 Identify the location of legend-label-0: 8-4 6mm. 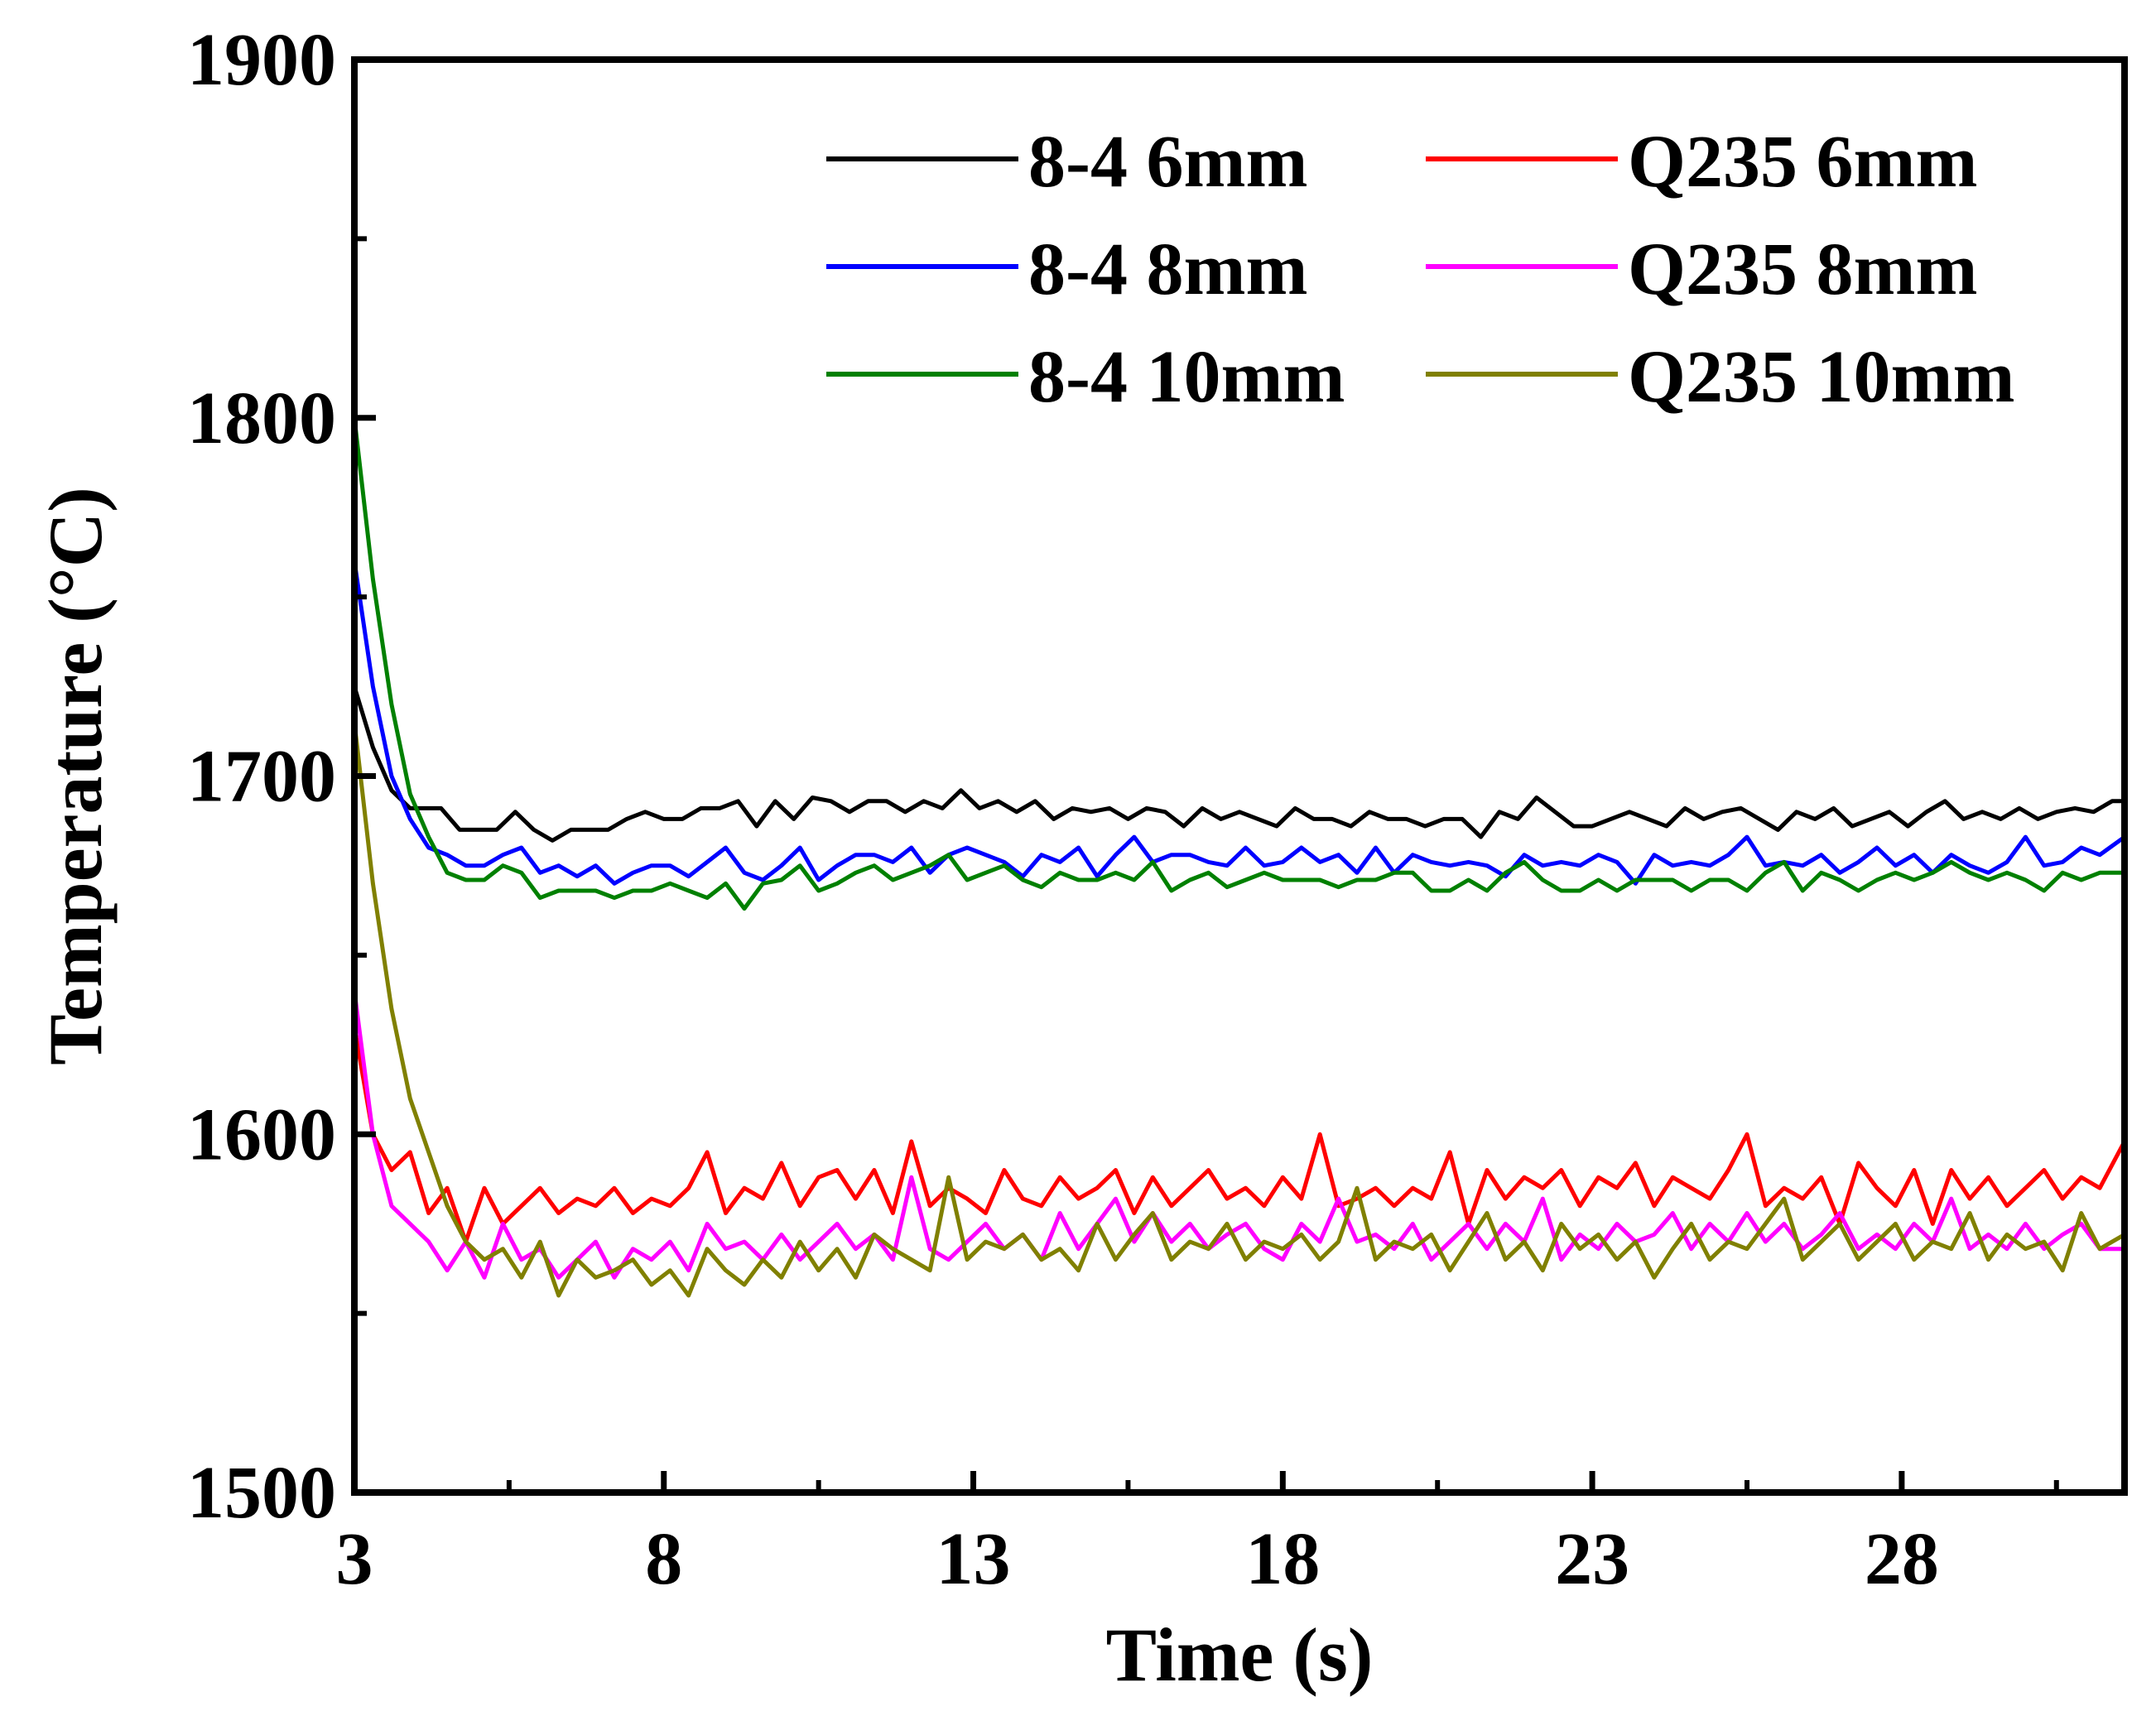
(1167, 162).